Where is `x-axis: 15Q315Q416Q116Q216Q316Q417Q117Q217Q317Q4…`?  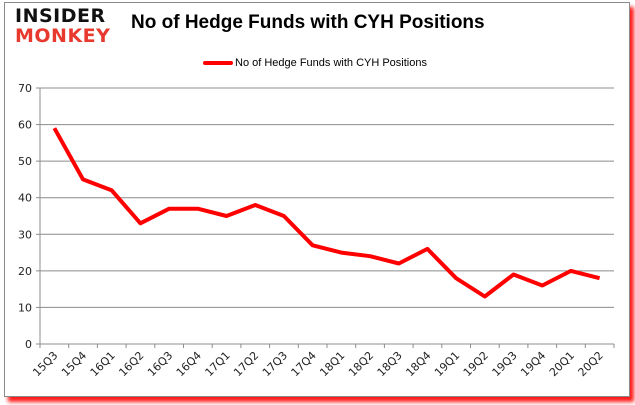 x-axis: 15Q315Q416Q116Q216Q316Q417Q117Q217Q317Q4… is located at coordinates (322, 361).